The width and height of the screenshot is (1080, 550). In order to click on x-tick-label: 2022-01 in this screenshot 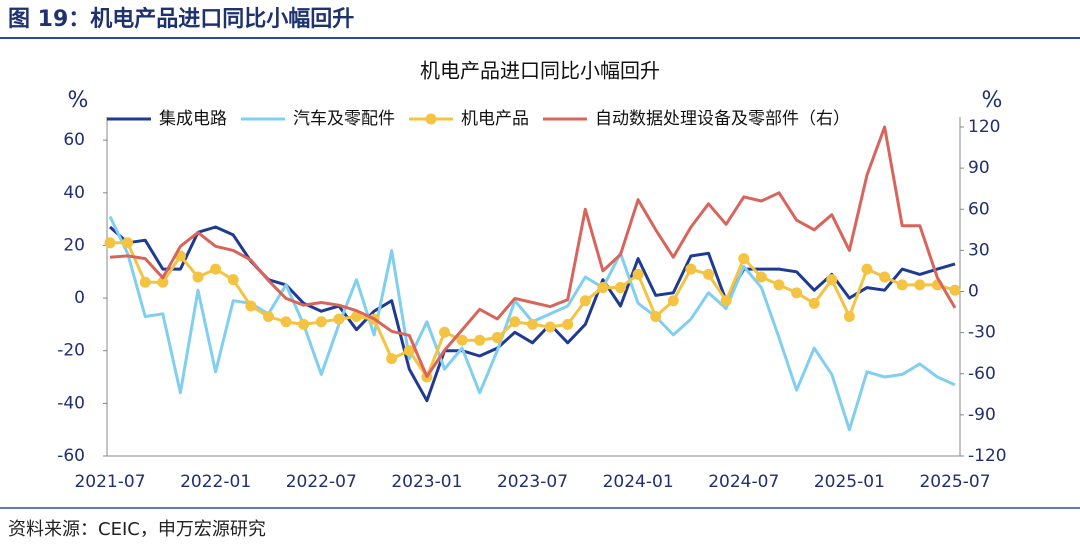, I will do `click(215, 482)`.